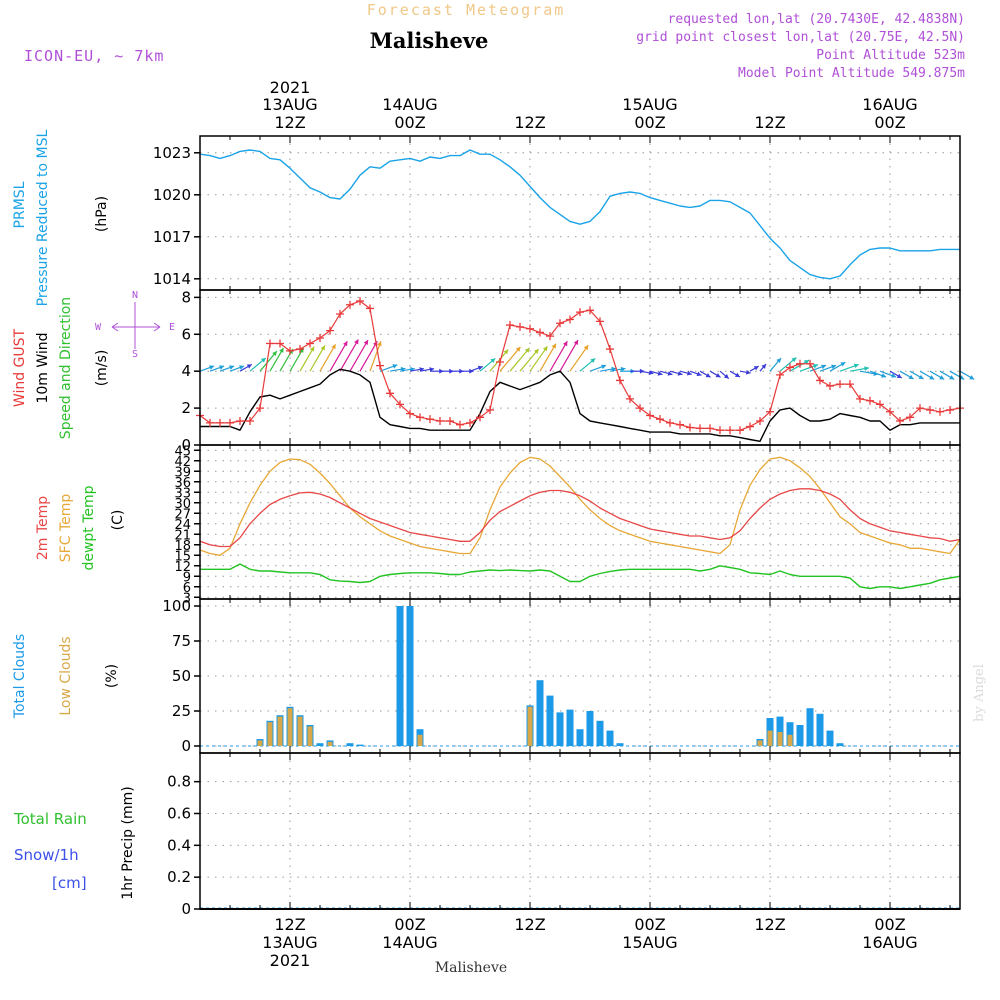  What do you see at coordinates (176, 606) in the screenshot?
I see `clouds-ytick-label: 100` at bounding box center [176, 606].